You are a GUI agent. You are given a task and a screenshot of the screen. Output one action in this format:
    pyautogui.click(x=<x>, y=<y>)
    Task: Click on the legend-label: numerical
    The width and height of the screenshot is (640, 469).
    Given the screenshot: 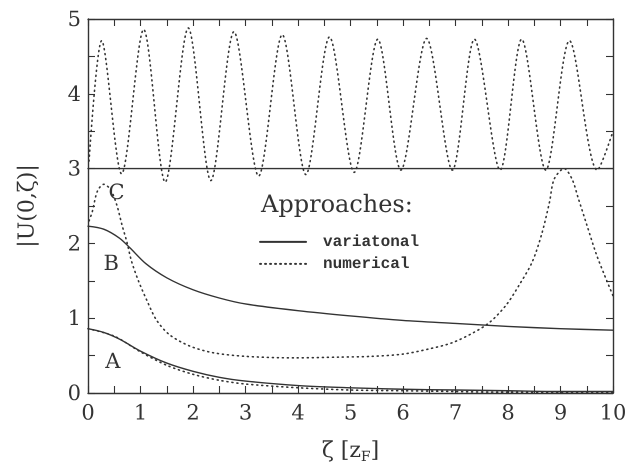 What is the action you would take?
    pyautogui.click(x=366, y=263)
    